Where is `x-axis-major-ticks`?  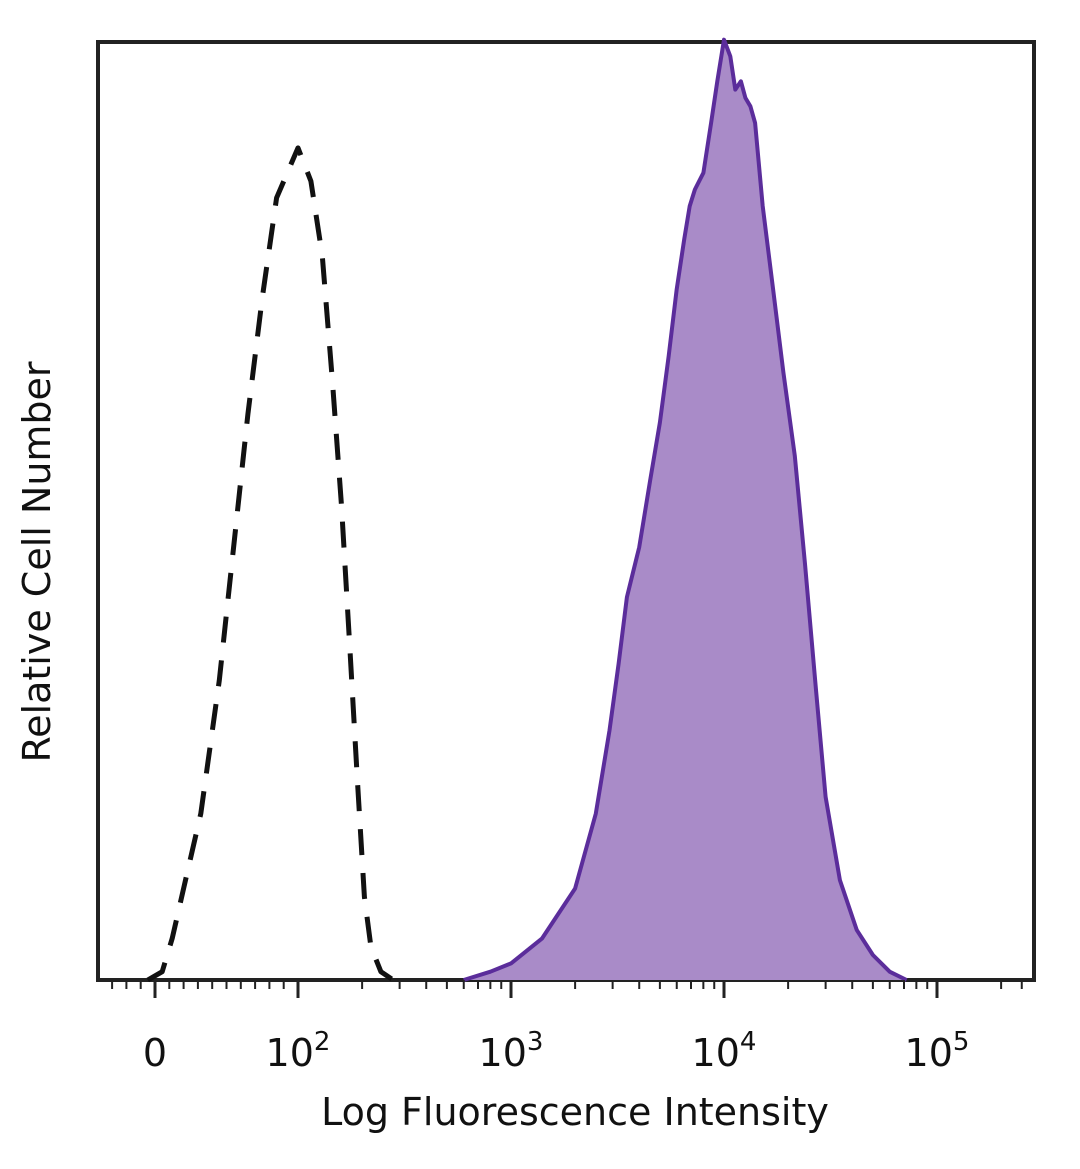
x-axis-major-ticks is located at coordinates (546, 989).